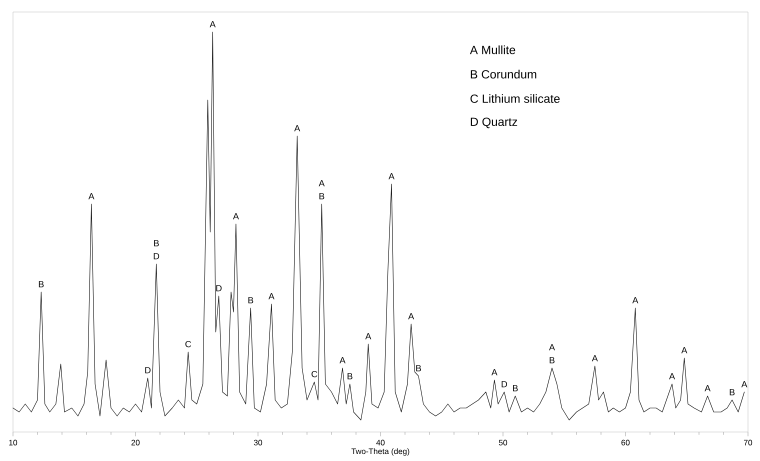 The width and height of the screenshot is (760, 461). Describe the element at coordinates (493, 49) in the screenshot. I see `annotation: A Mullite` at that location.